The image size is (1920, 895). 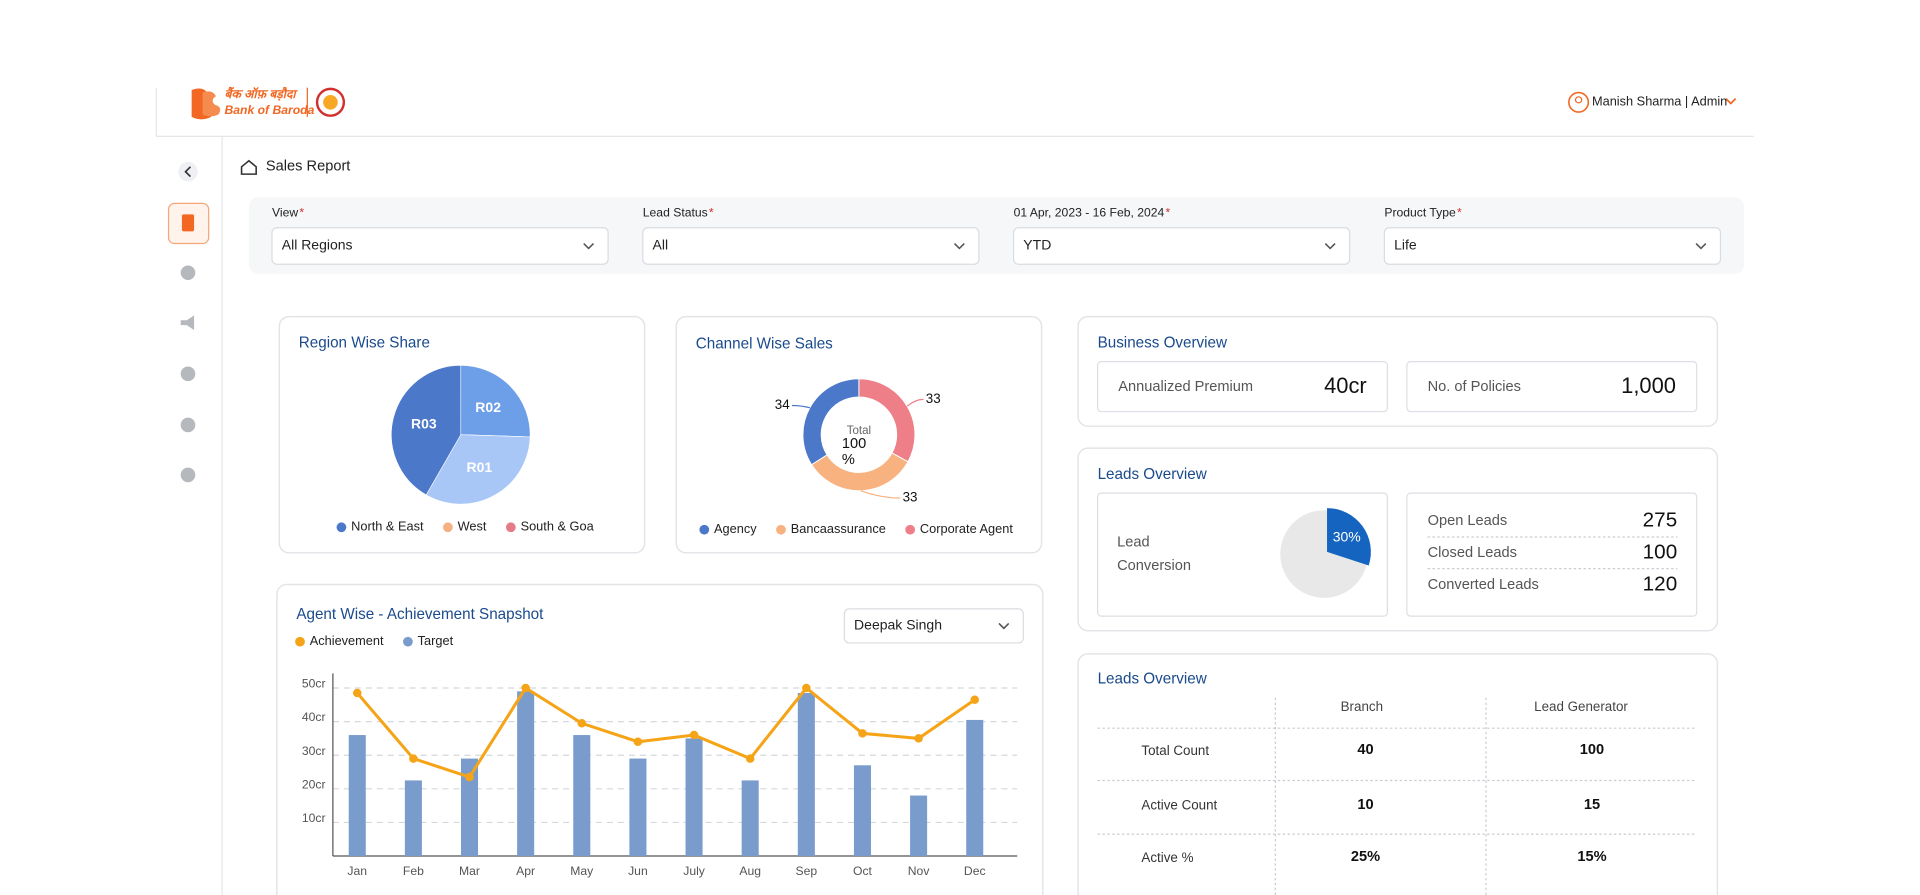 What do you see at coordinates (314, 784) in the screenshot?
I see `y-tick-label: 20cr` at bounding box center [314, 784].